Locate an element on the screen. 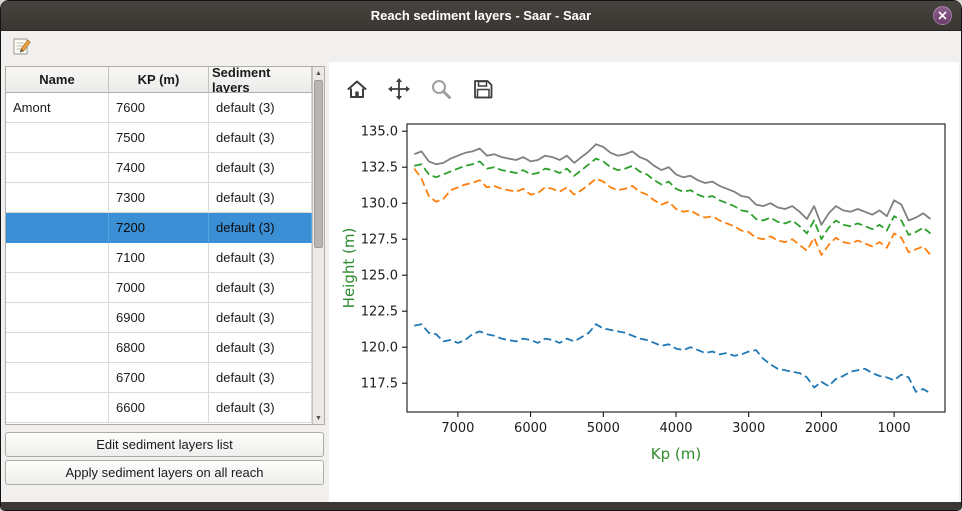 The width and height of the screenshot is (962, 511). table-row: 7200 default (3) is located at coordinates (165, 228).